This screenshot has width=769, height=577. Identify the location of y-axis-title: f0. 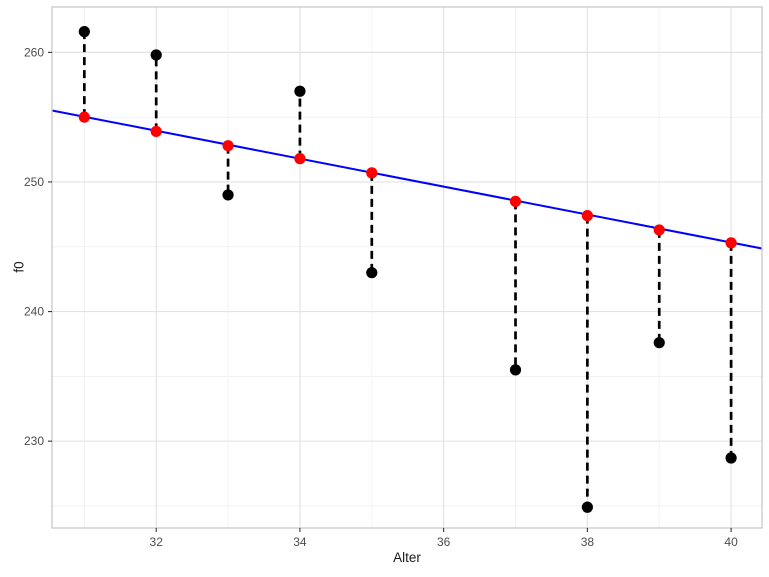
(19, 267).